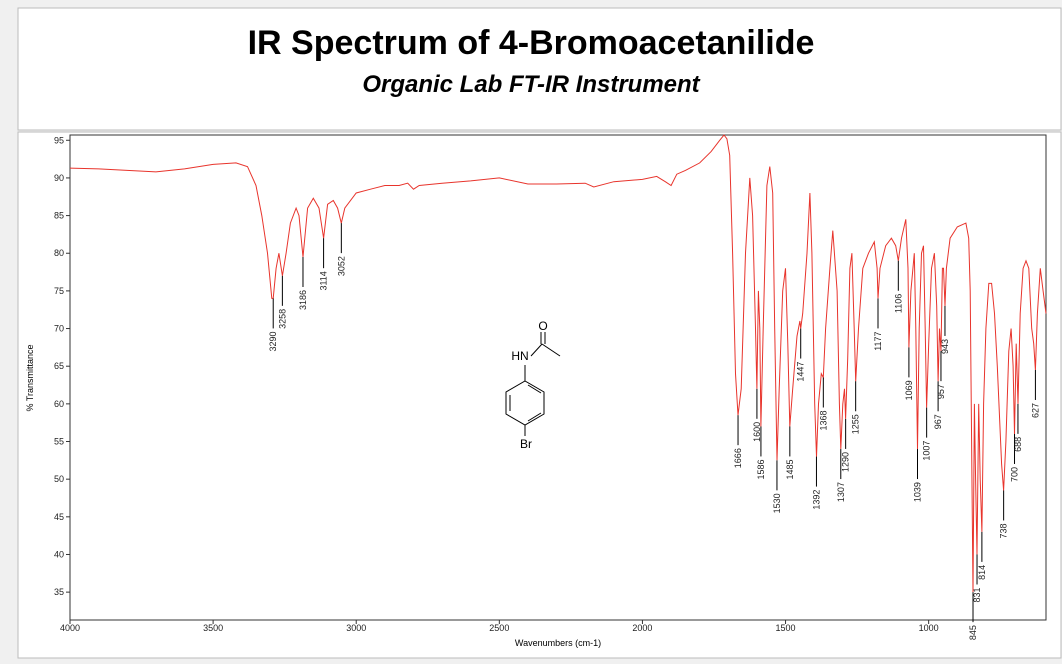 The width and height of the screenshot is (1062, 664). Describe the element at coordinates (1018, 444) in the screenshot. I see `peak-label: 688` at that location.